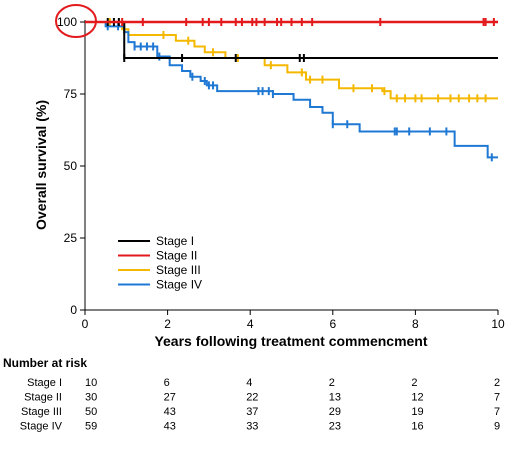  Describe the element at coordinates (91, 412) in the screenshot. I see `risk-count: 50` at that location.